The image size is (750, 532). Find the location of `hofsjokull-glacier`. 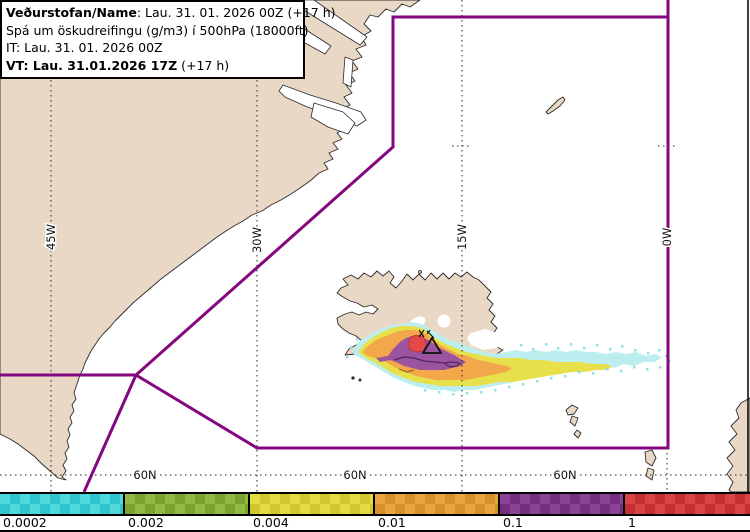

hofsjokull-glacier is located at coordinates (444, 321).